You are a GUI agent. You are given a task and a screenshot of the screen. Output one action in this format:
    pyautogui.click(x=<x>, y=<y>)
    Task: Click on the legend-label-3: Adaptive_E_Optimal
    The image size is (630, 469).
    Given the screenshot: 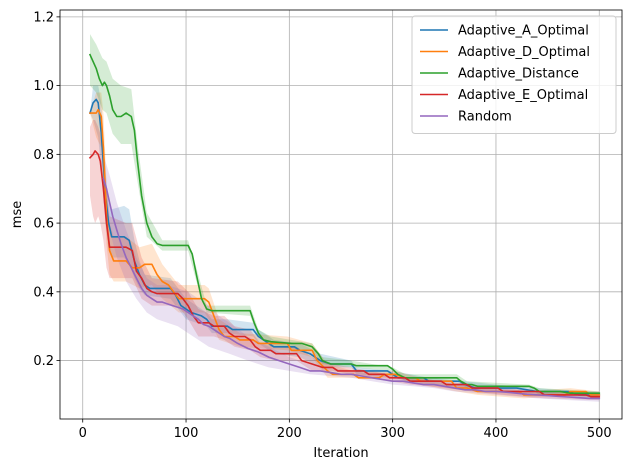 What is the action you would take?
    pyautogui.click(x=523, y=95)
    